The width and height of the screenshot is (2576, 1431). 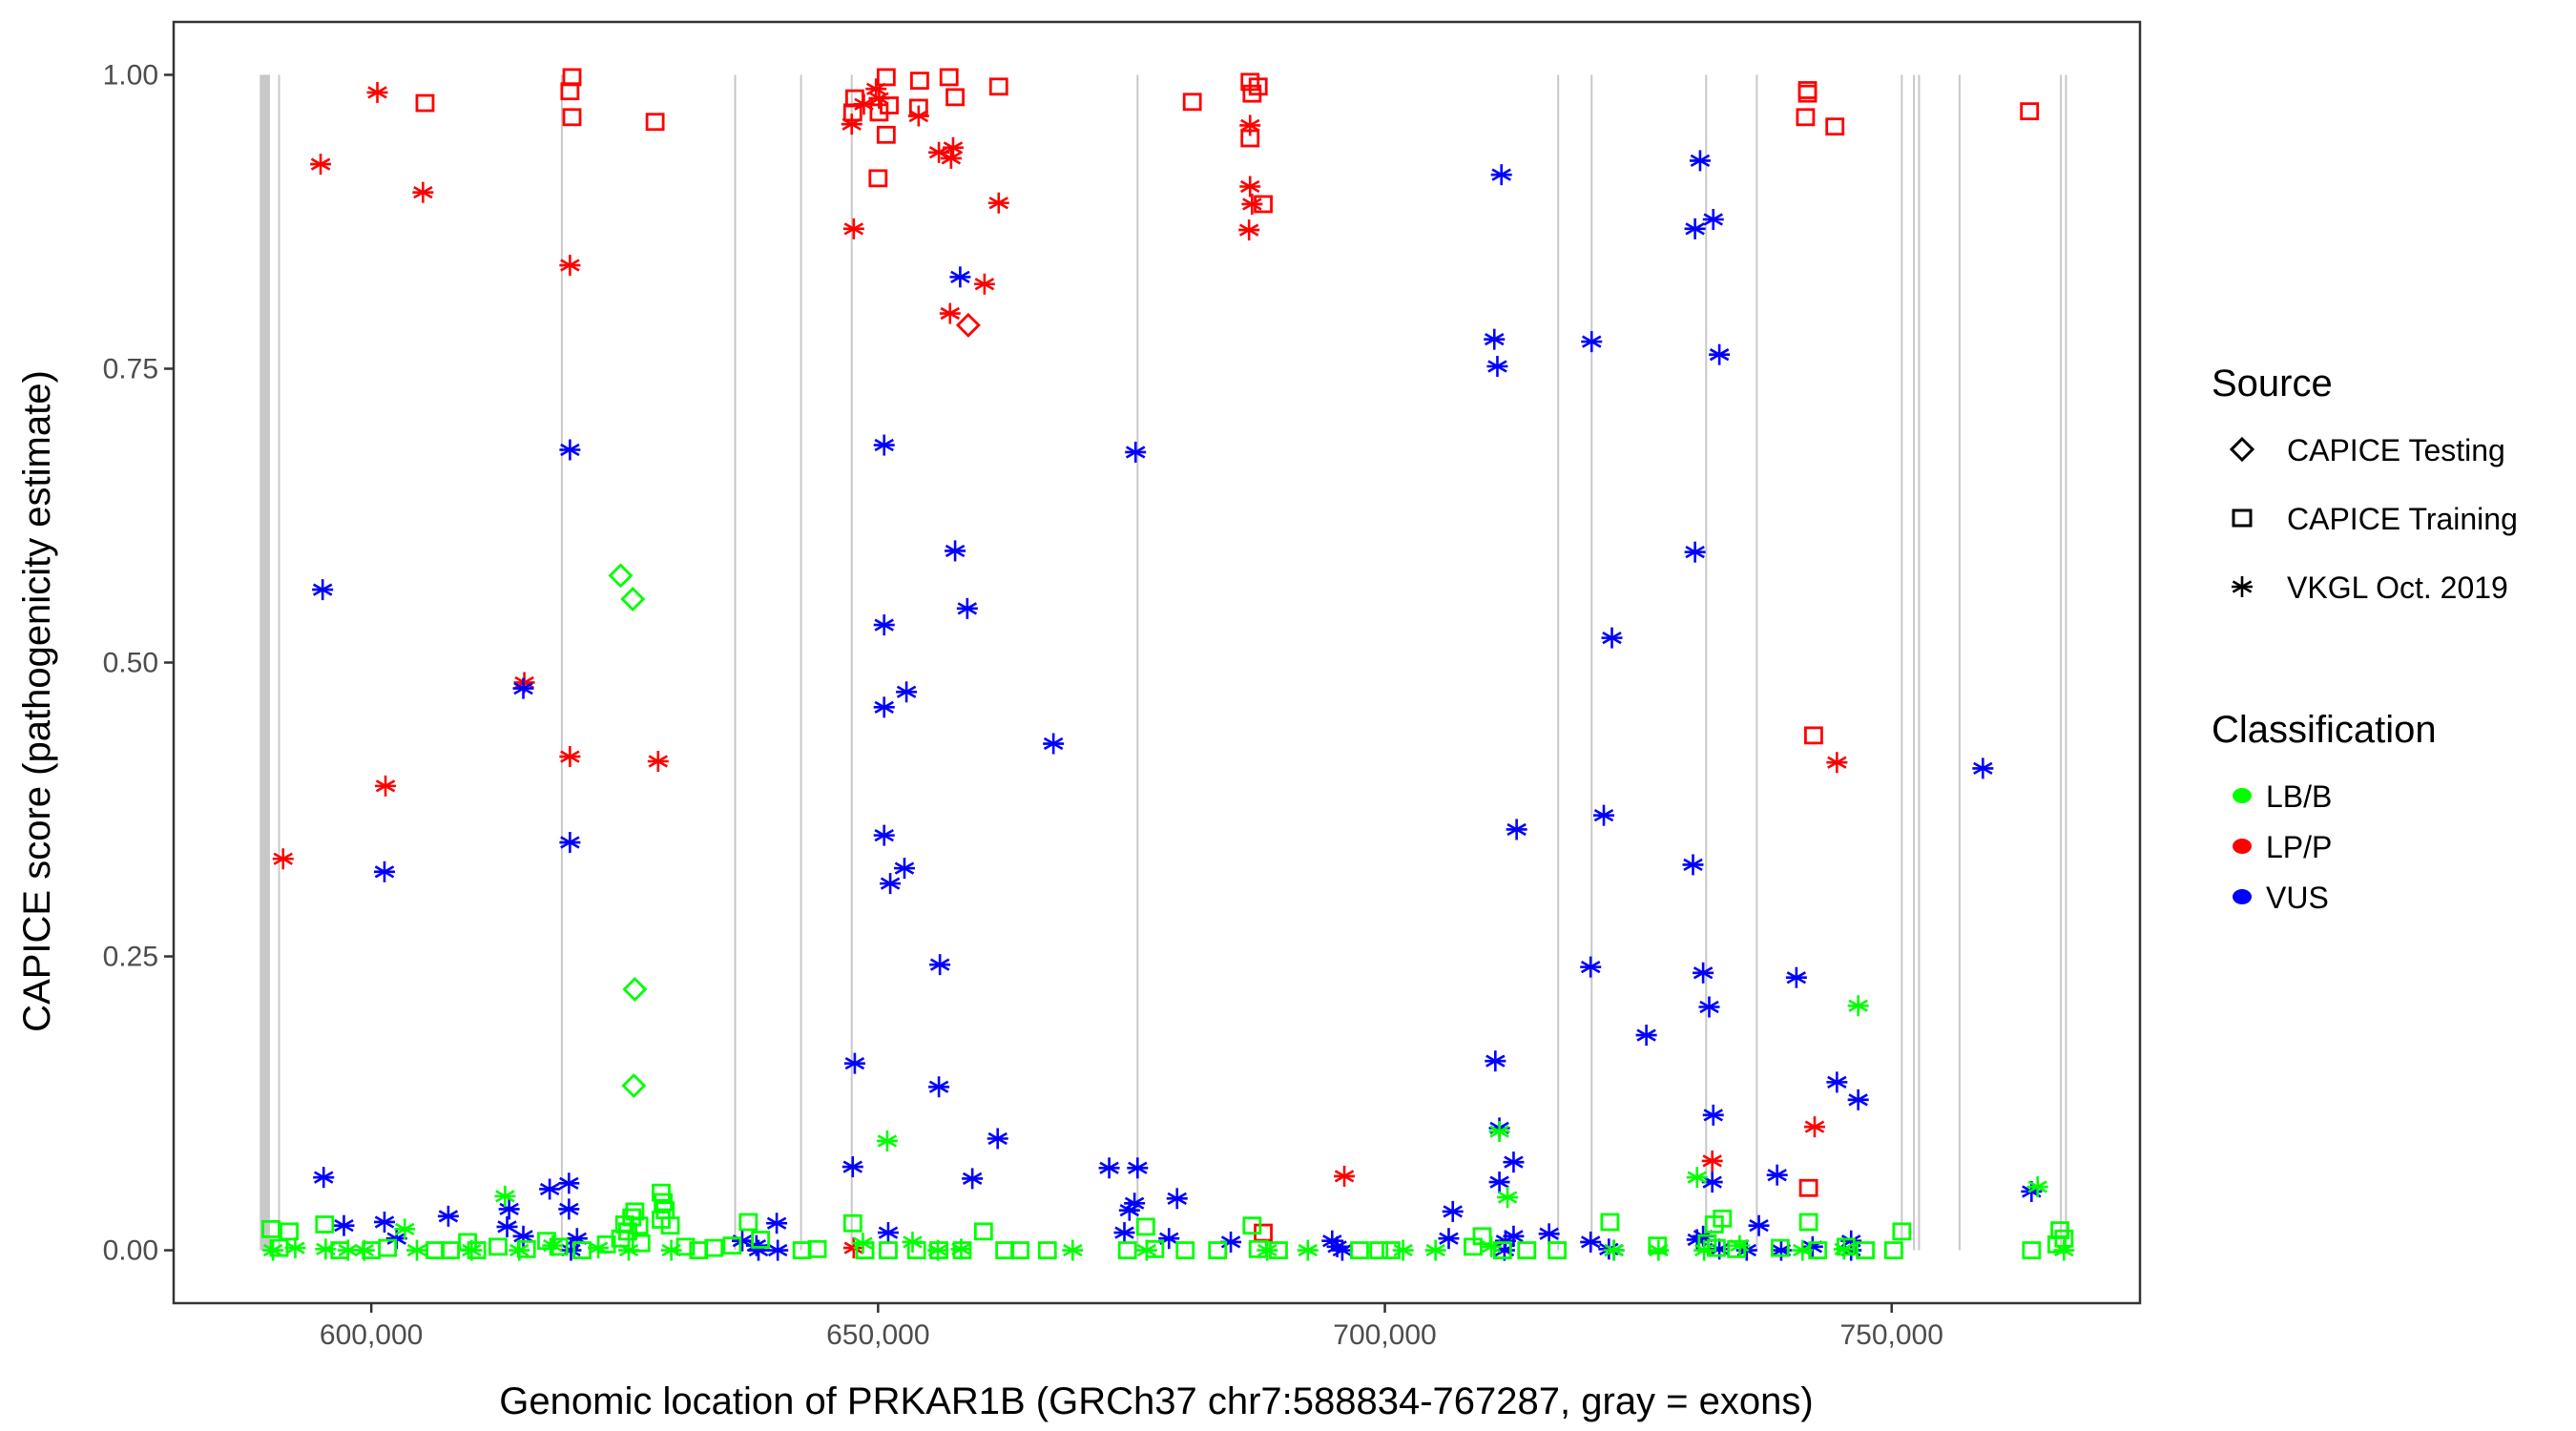 I want to click on legend-title-source: Source, so click(x=2272, y=383).